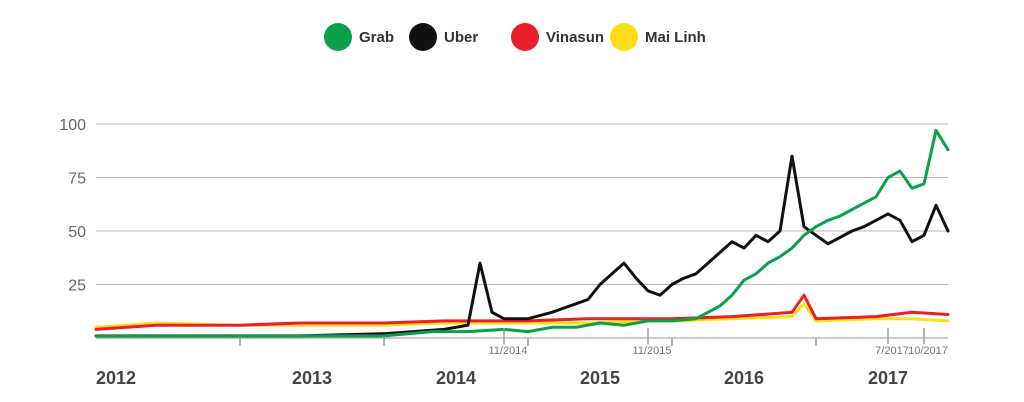  Describe the element at coordinates (116, 378) in the screenshot. I see `year-label-2012: 2012` at that location.